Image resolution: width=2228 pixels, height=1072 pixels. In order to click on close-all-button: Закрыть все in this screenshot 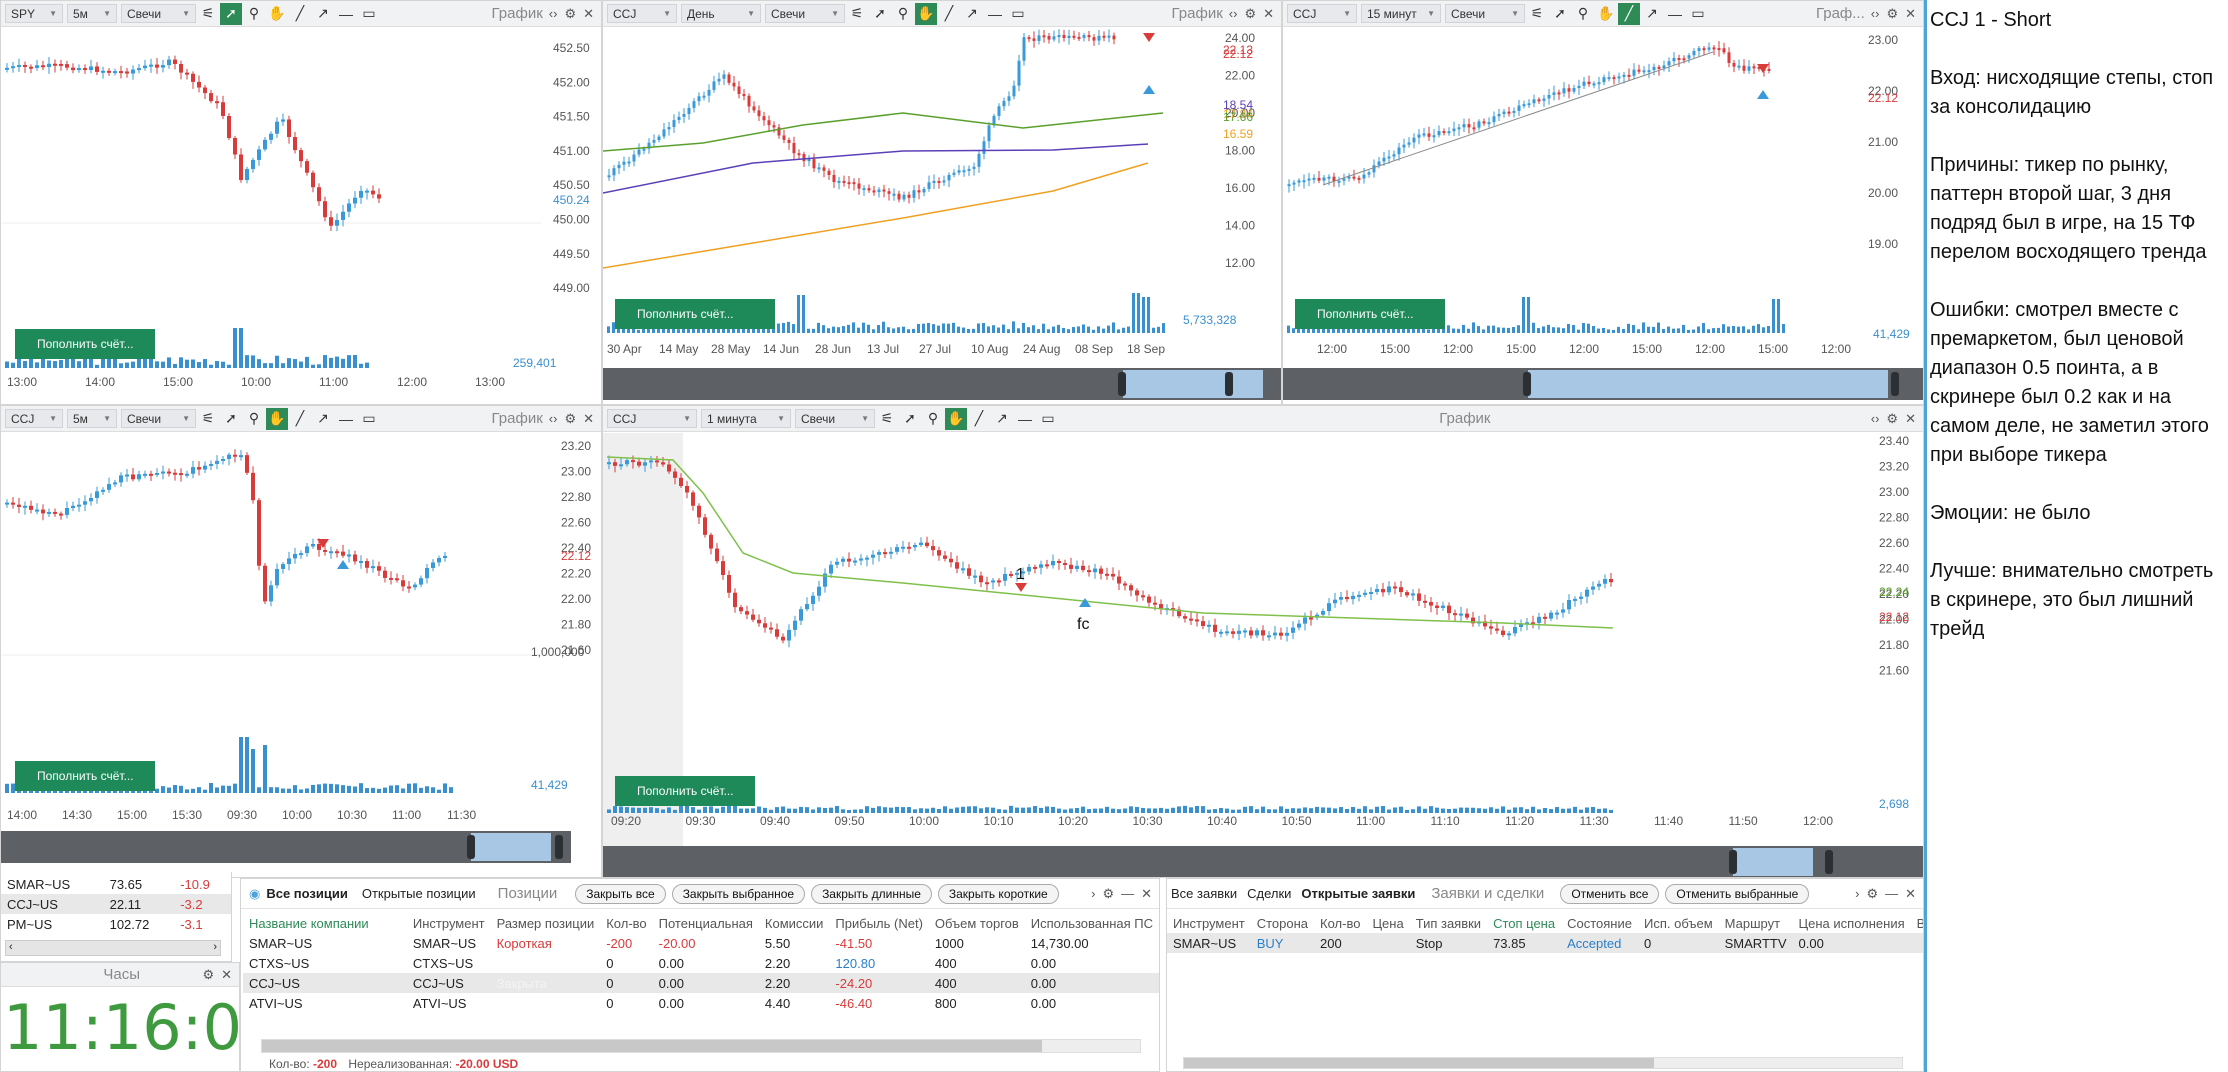, I will do `click(620, 893)`.